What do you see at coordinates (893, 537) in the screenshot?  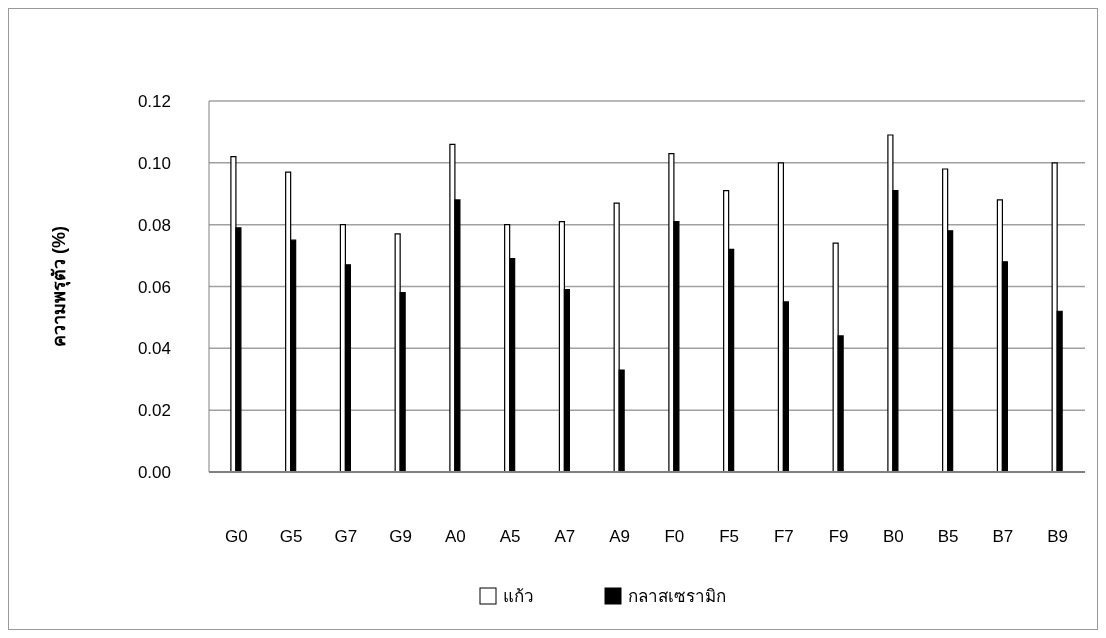 I see `x-tick-label: B0` at bounding box center [893, 537].